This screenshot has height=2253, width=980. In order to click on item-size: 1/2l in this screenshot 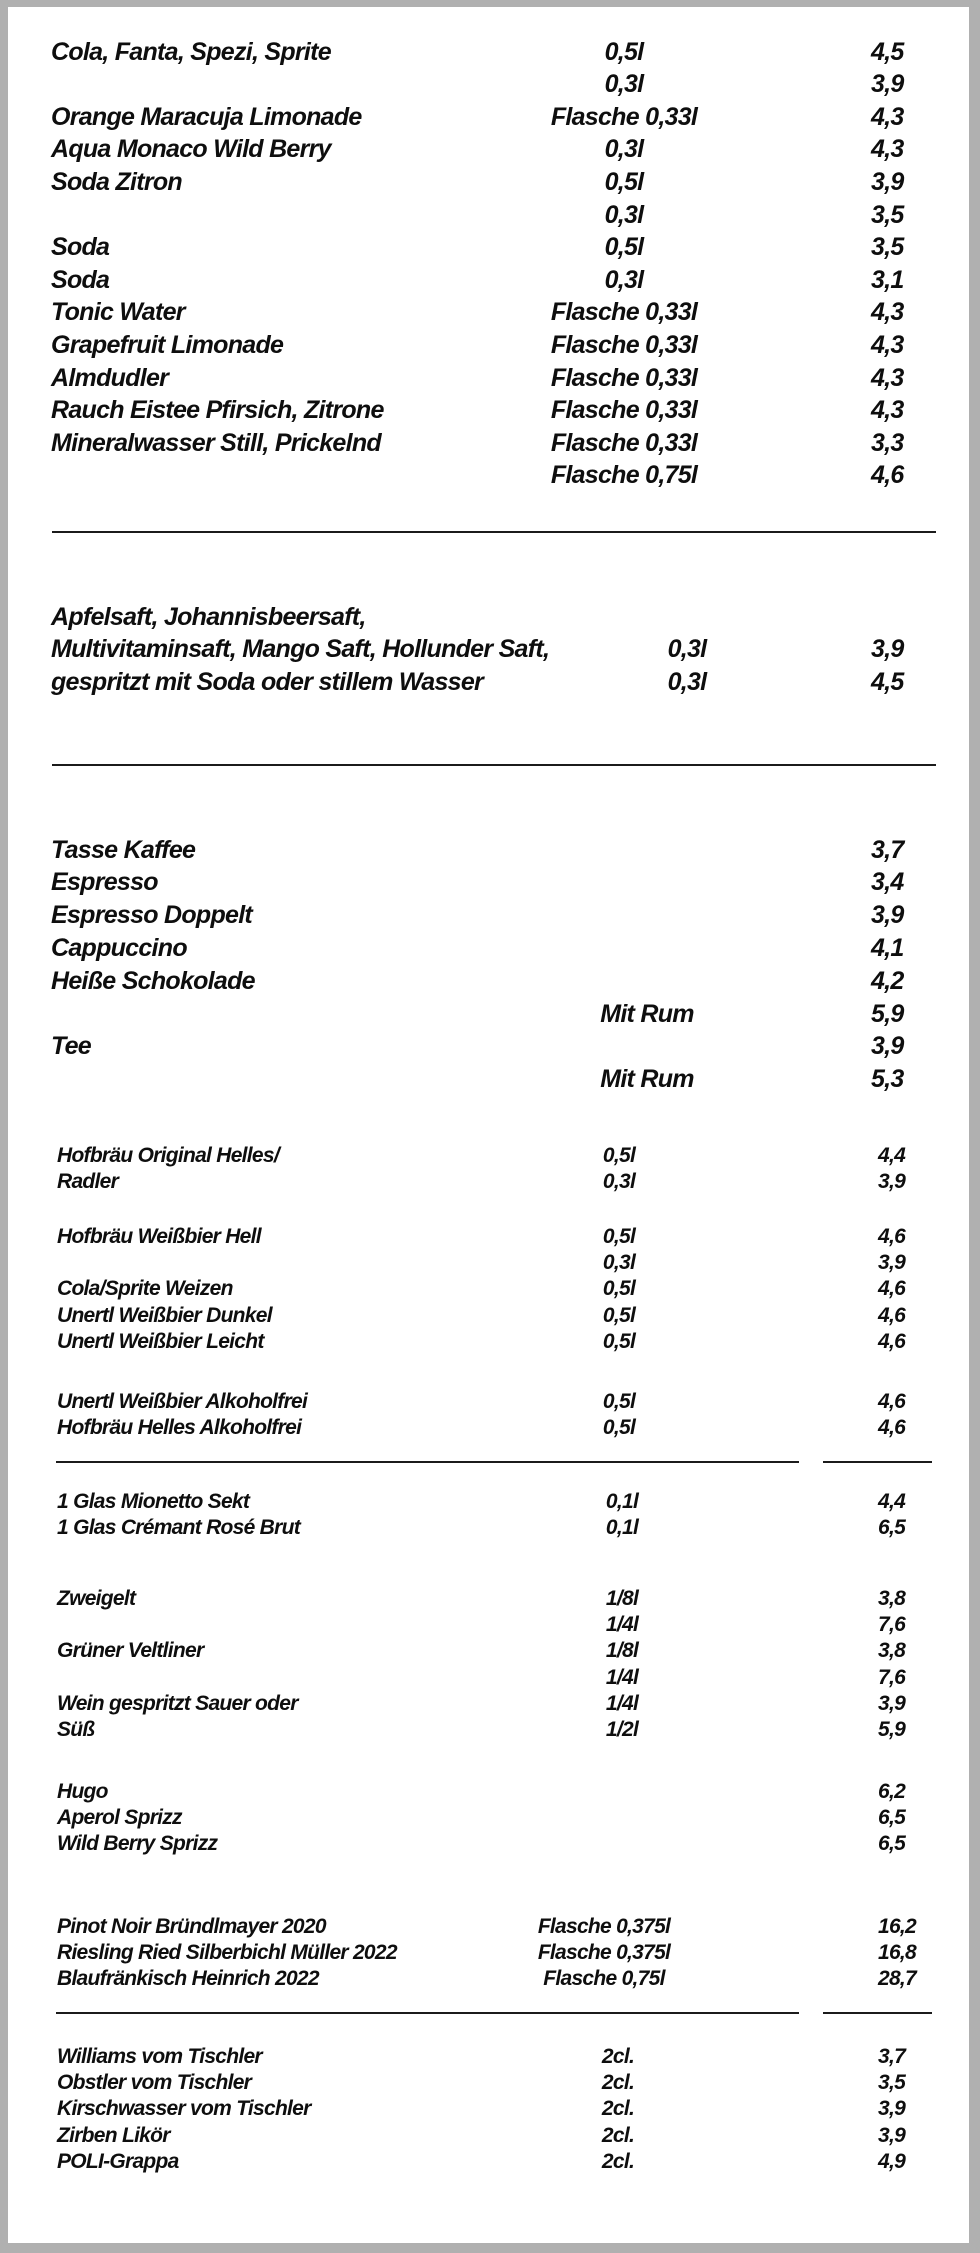, I will do `click(622, 1730)`.